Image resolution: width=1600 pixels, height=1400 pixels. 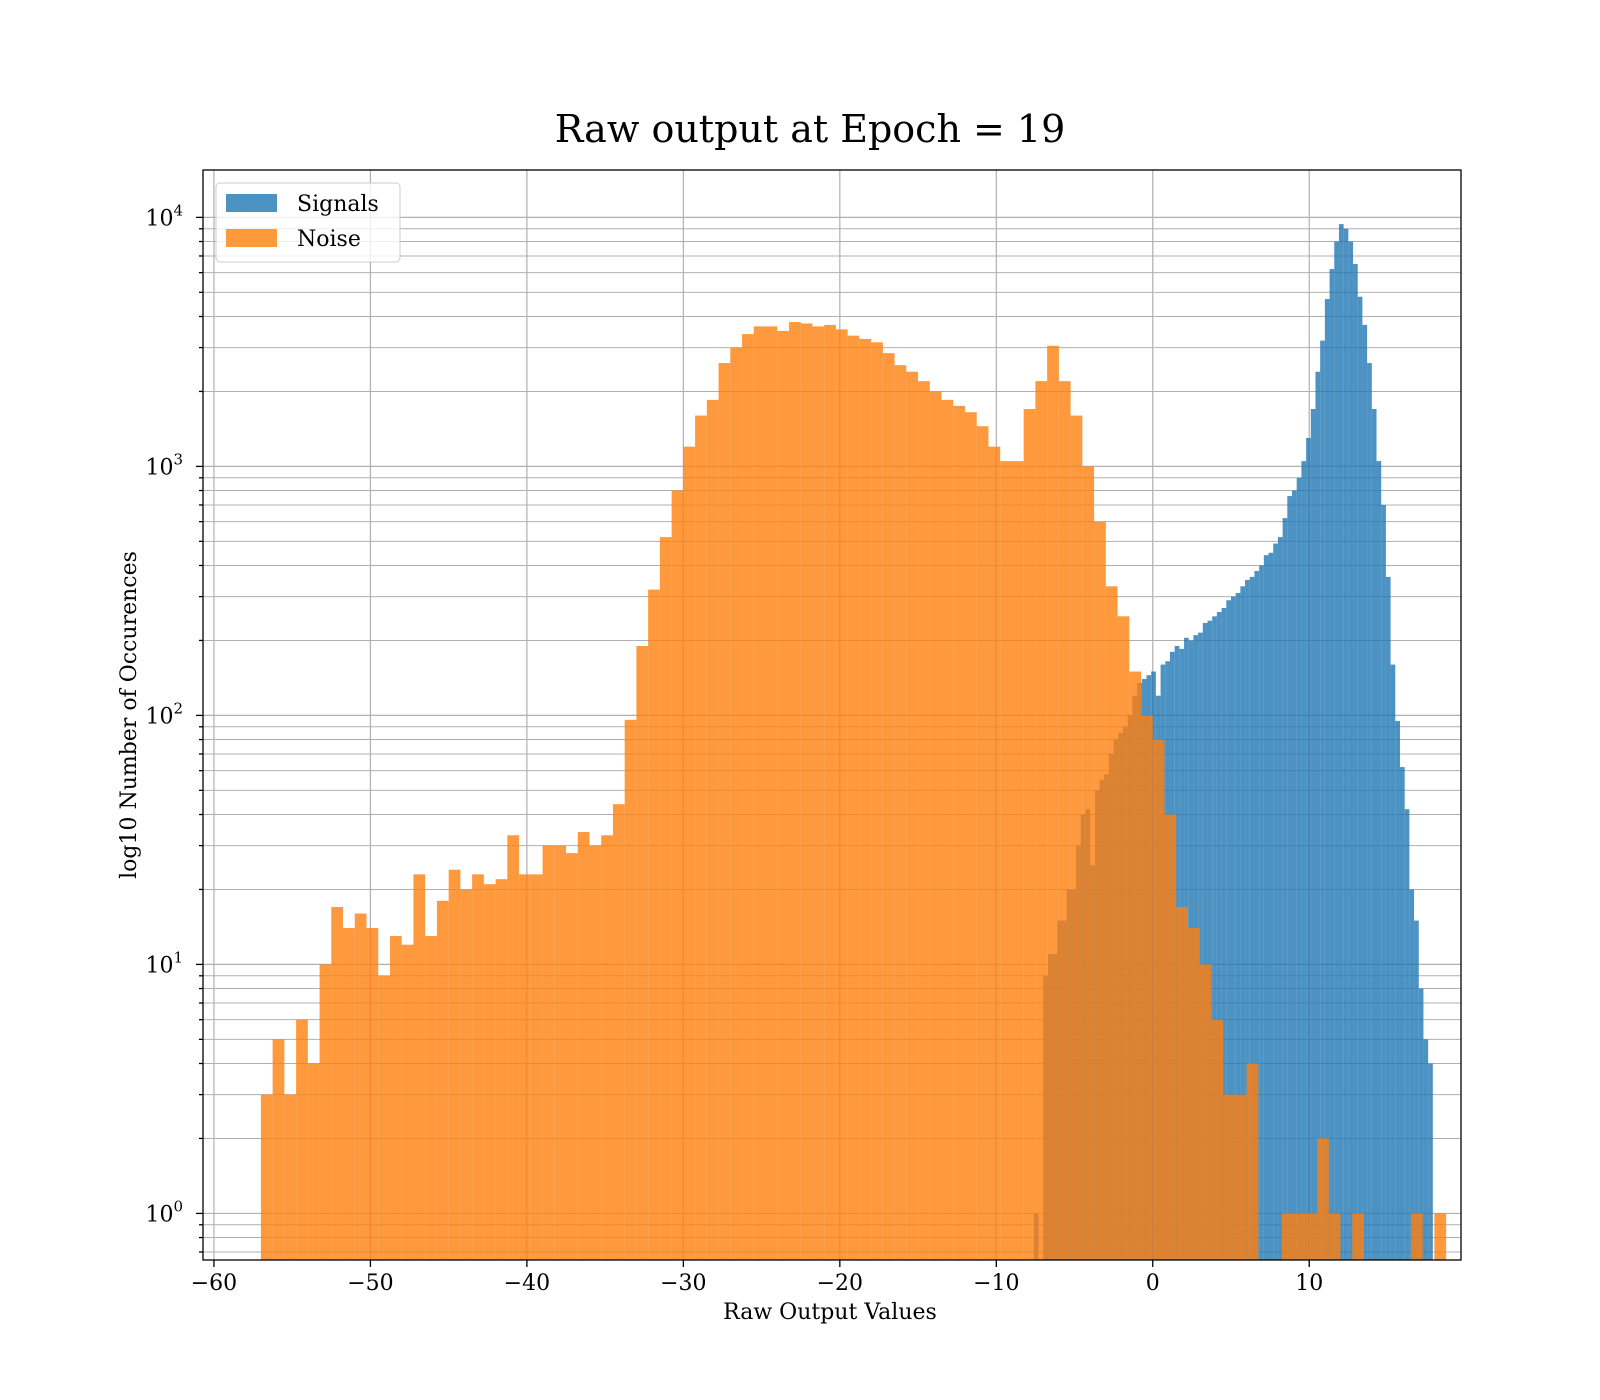 I want to click on legend-swatch-noise, so click(x=251, y=238).